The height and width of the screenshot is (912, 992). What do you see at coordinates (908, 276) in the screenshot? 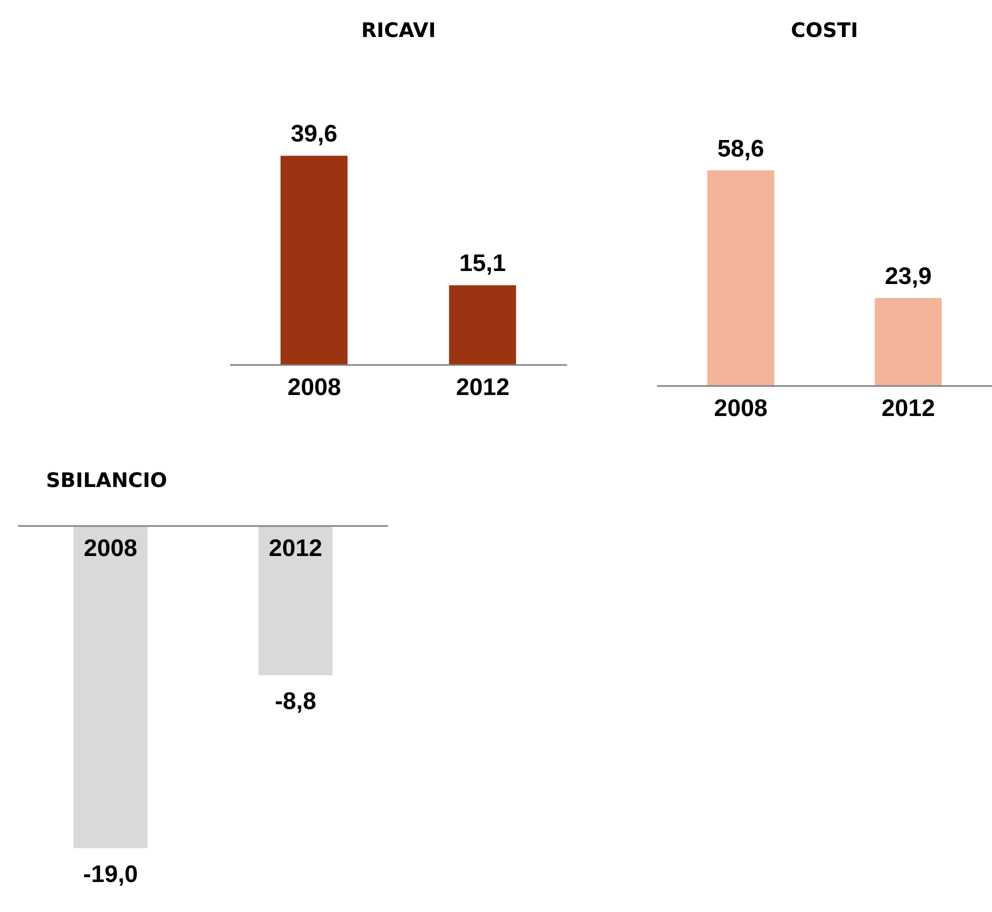
I see `data-label: 23,9` at bounding box center [908, 276].